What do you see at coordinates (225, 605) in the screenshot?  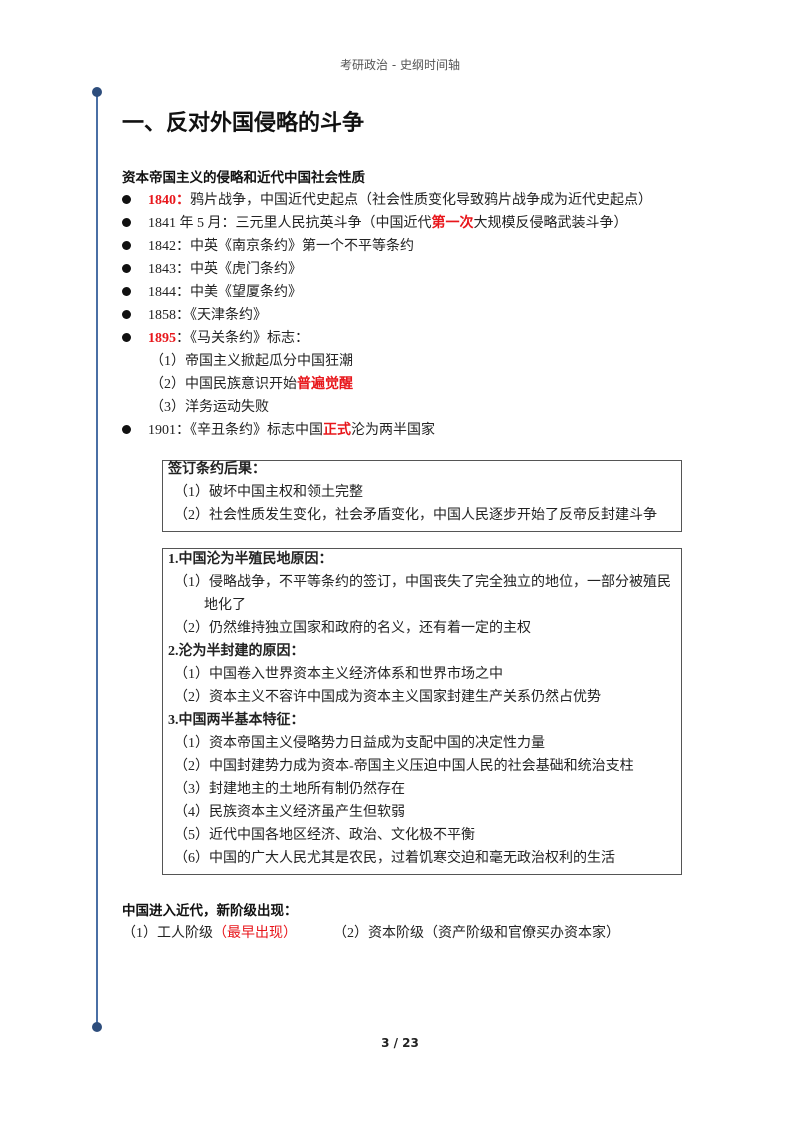 I see `box-item: 地化了` at bounding box center [225, 605].